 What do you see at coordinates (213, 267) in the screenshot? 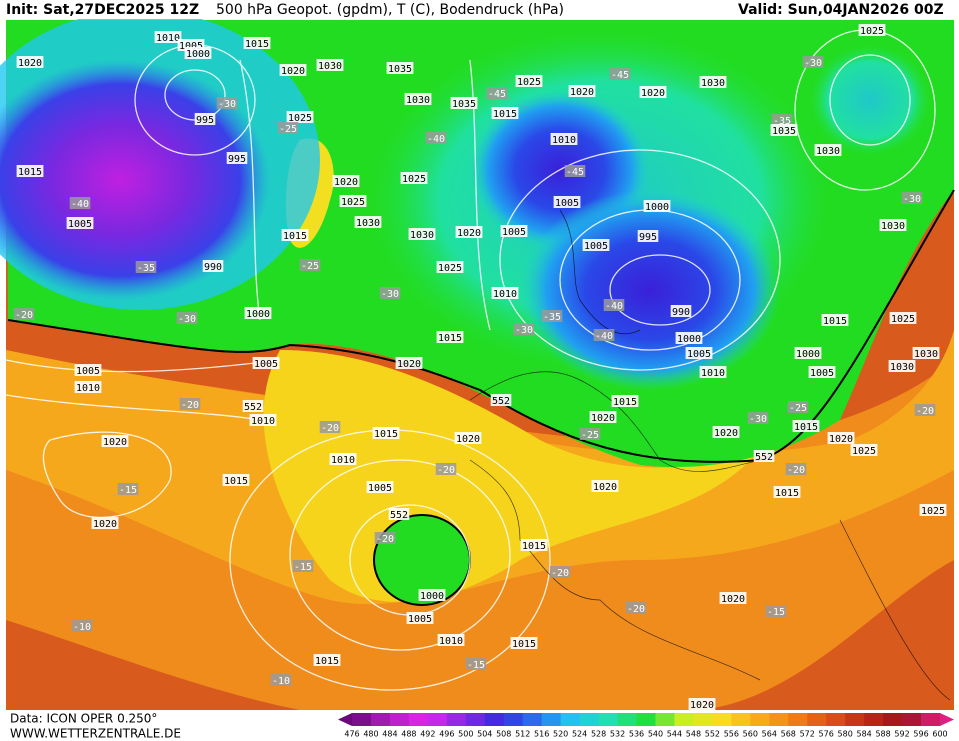
I see `pressure-label: 990` at bounding box center [213, 267].